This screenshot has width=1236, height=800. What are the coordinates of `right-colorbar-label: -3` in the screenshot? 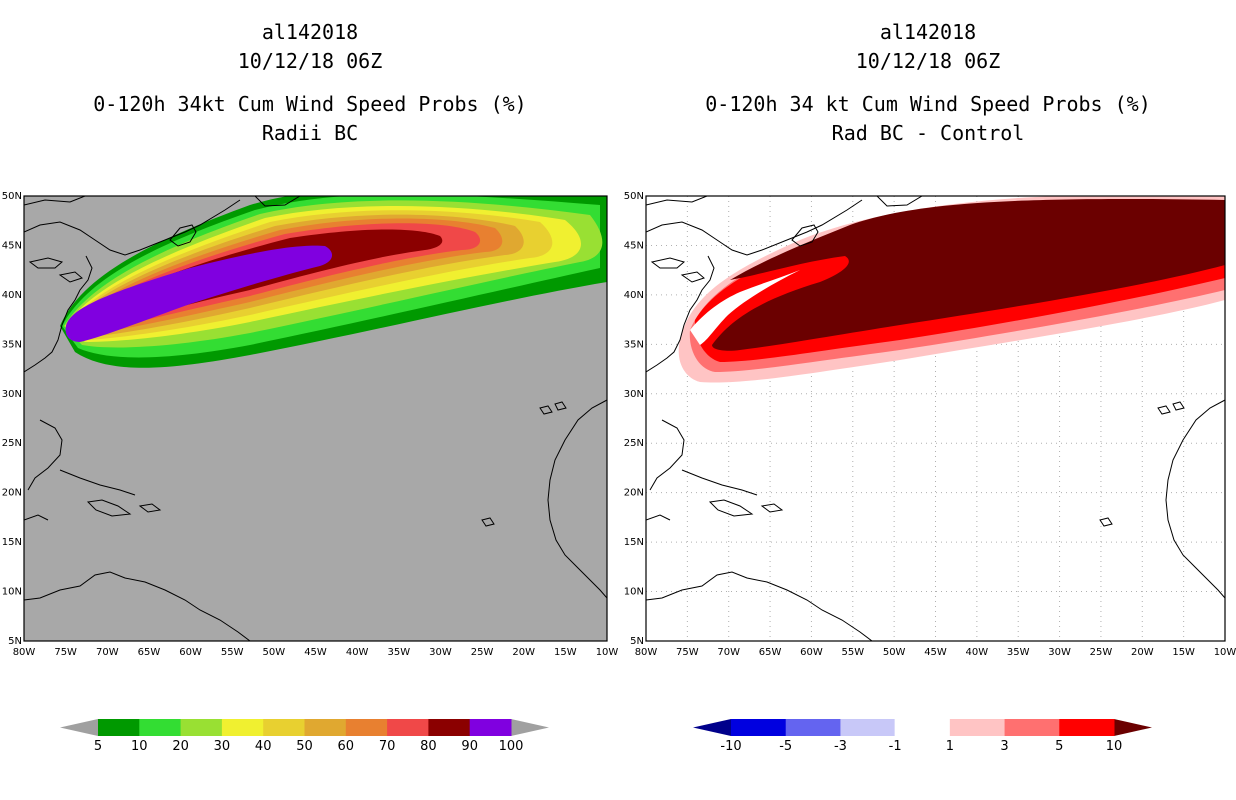 It's located at (840, 746).